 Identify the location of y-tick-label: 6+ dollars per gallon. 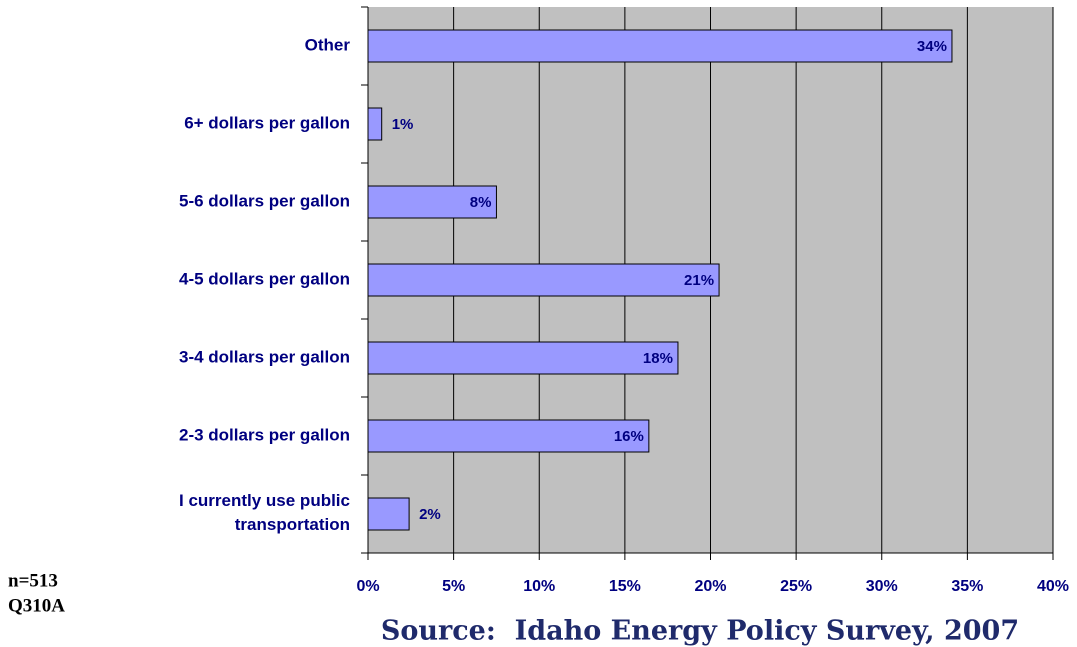
(267, 122).